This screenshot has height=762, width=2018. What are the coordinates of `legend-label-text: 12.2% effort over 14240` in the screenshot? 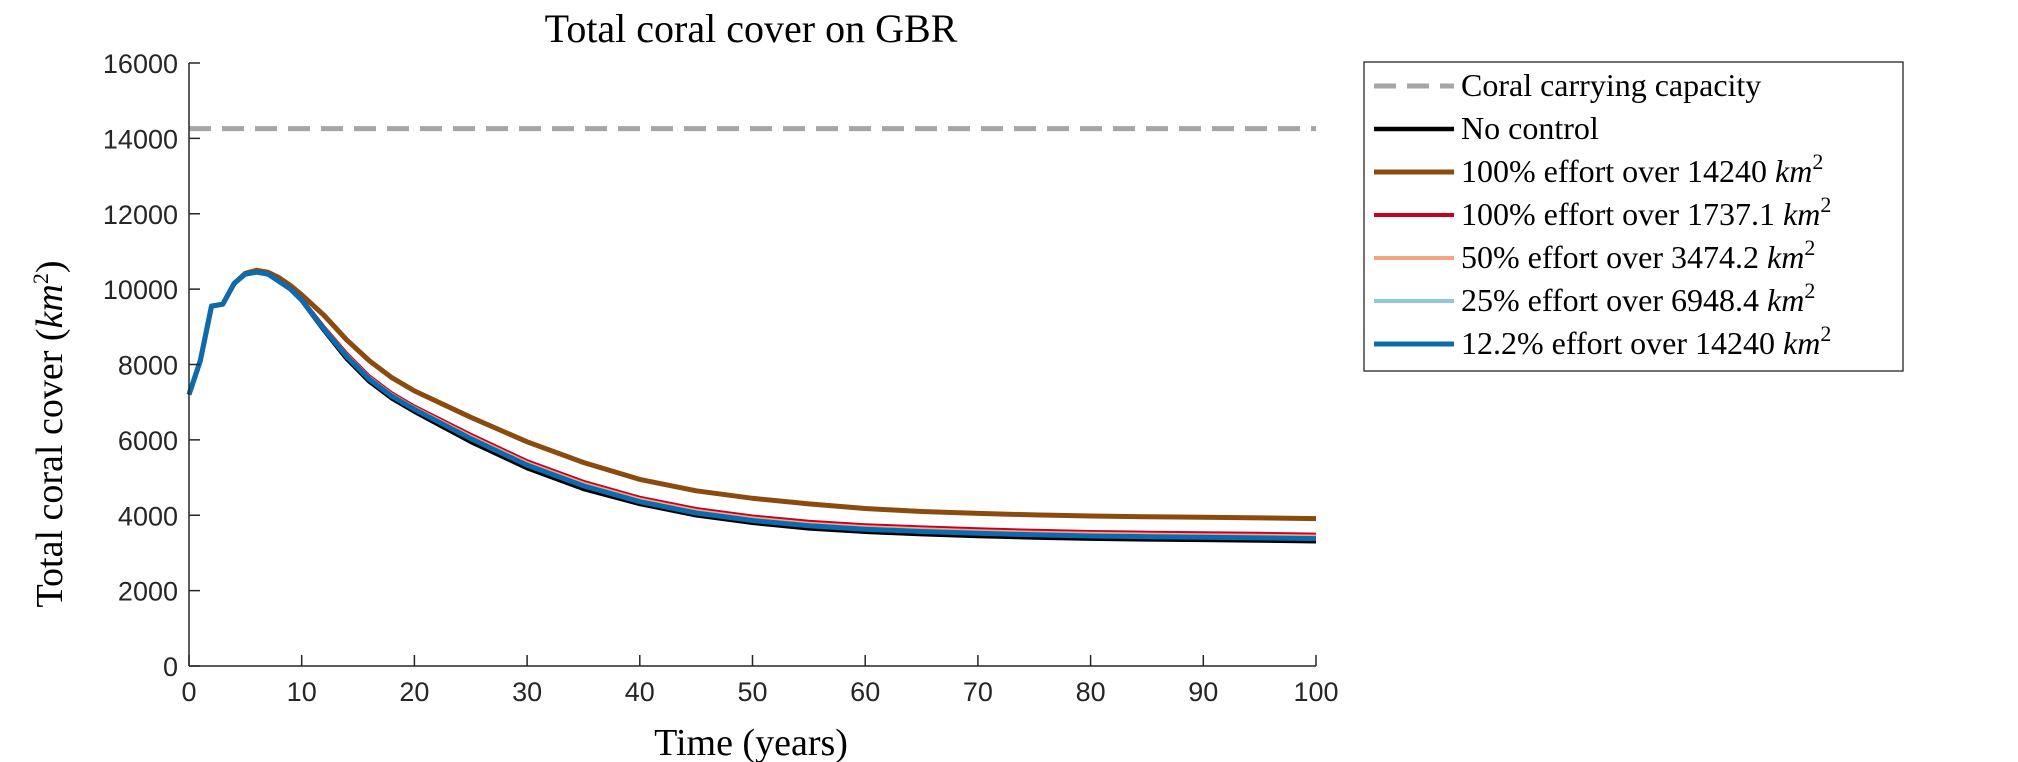 It's located at (1622, 343).